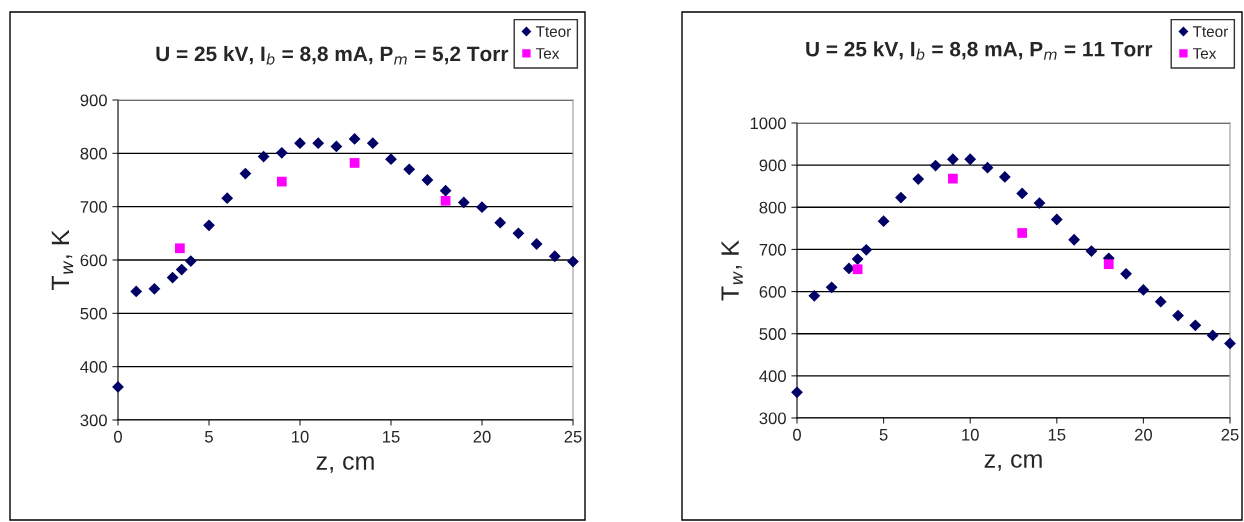  I want to click on y-tick-label: 1000, so click(768, 123).